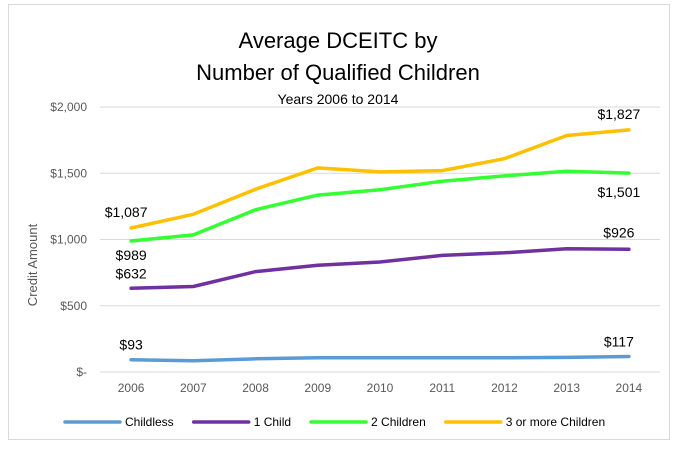 This screenshot has height=449, width=676. What do you see at coordinates (255, 388) in the screenshot?
I see `x-tick-label: 2008` at bounding box center [255, 388].